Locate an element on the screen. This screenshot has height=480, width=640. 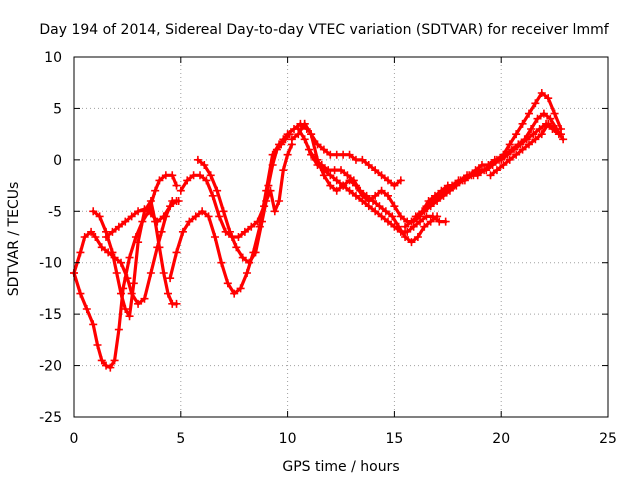
y-tick-label: -15 is located at coordinates (50, 315).